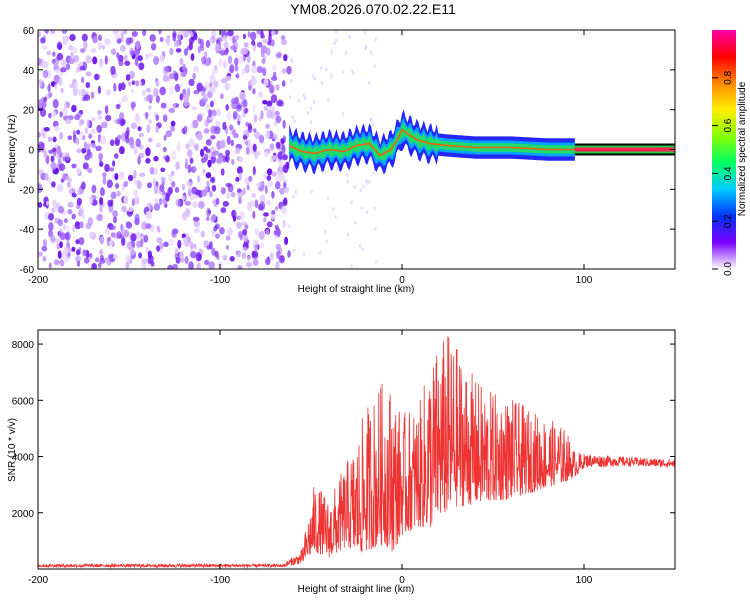  Describe the element at coordinates (728, 269) in the screenshot. I see `colorbar-tick-label: 0.0` at that location.